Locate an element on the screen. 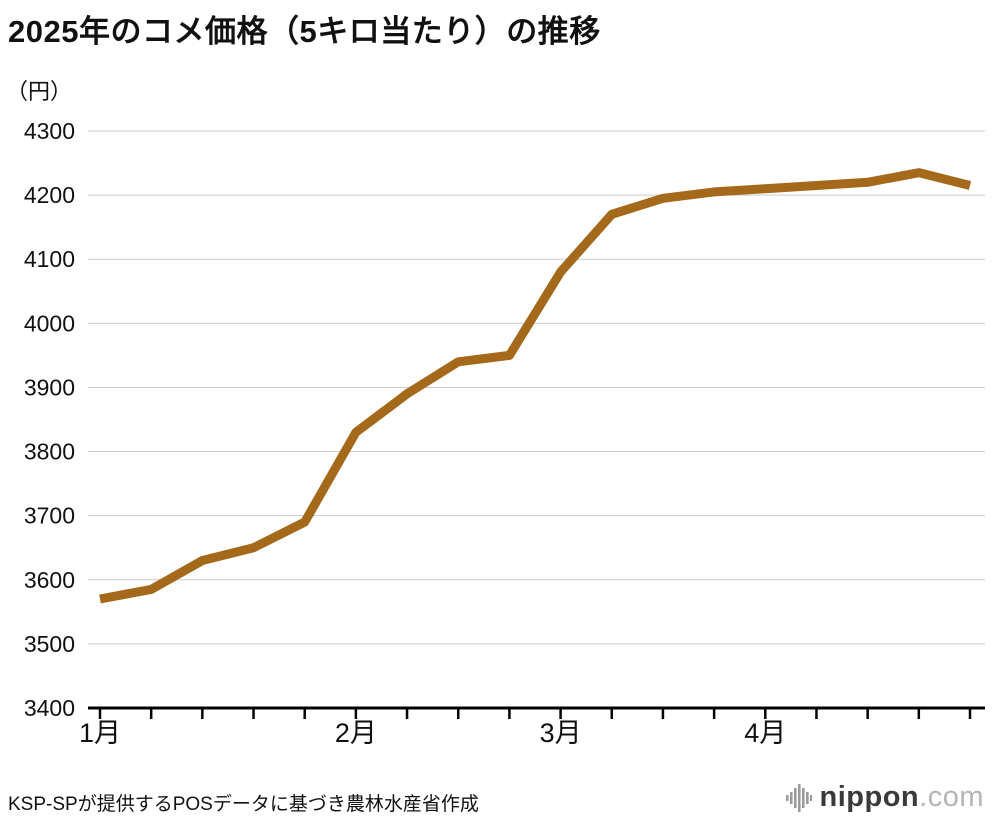 This screenshot has width=1000, height=826. y-tick-label: 4000 is located at coordinates (49, 323).